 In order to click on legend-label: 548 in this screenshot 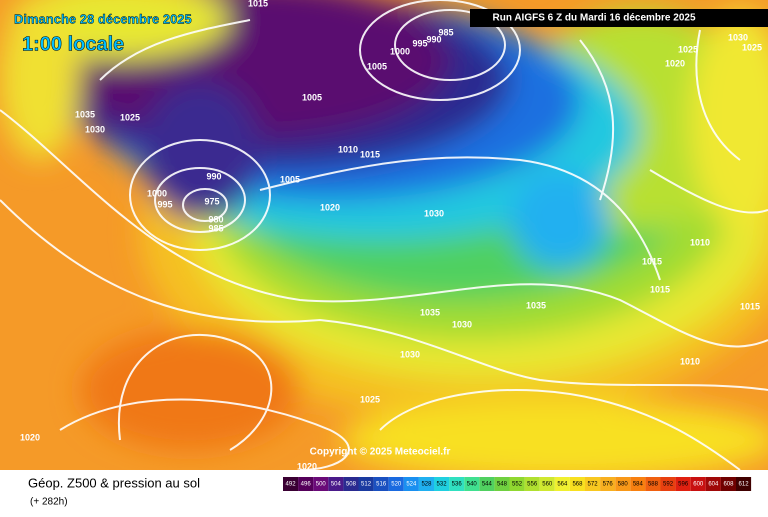, I will do `click(502, 485)`.